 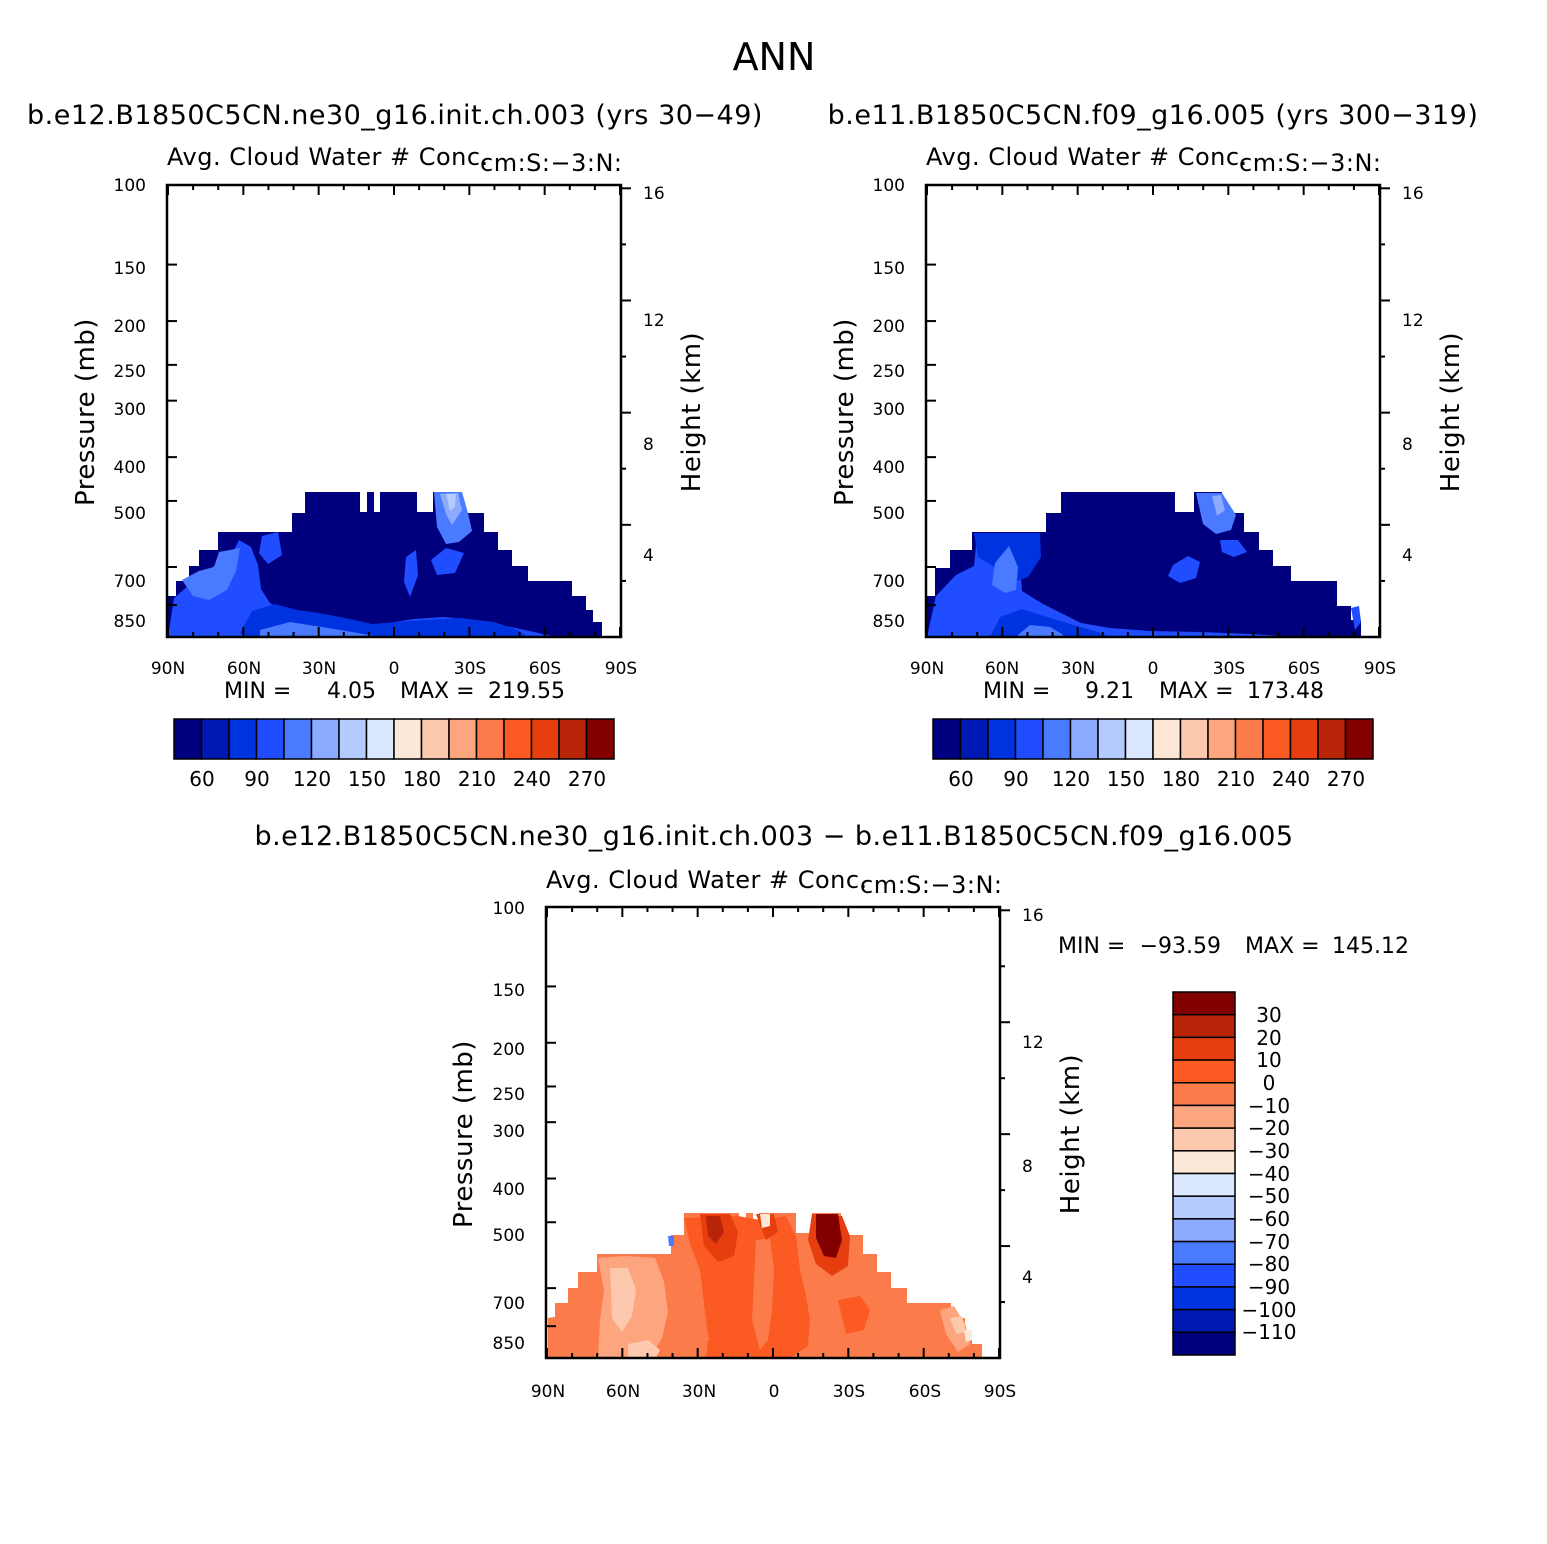 What do you see at coordinates (931, 885) in the screenshot?
I see `panel-3-units: cm:S:−3:N:` at bounding box center [931, 885].